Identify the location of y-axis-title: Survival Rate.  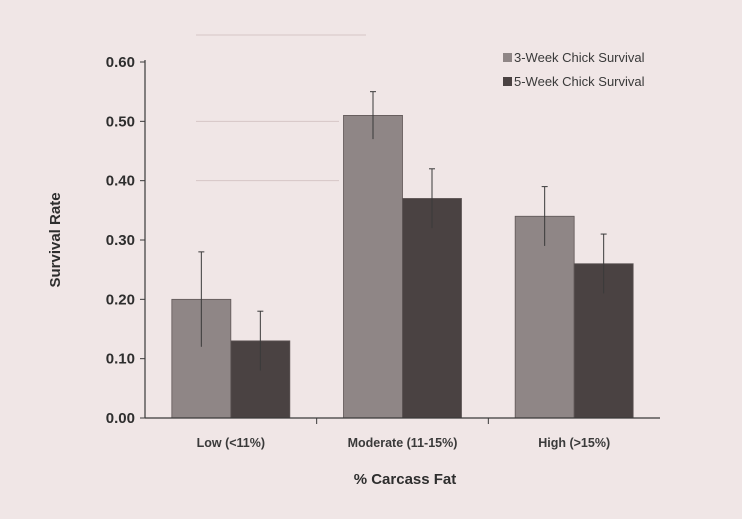
(55, 239).